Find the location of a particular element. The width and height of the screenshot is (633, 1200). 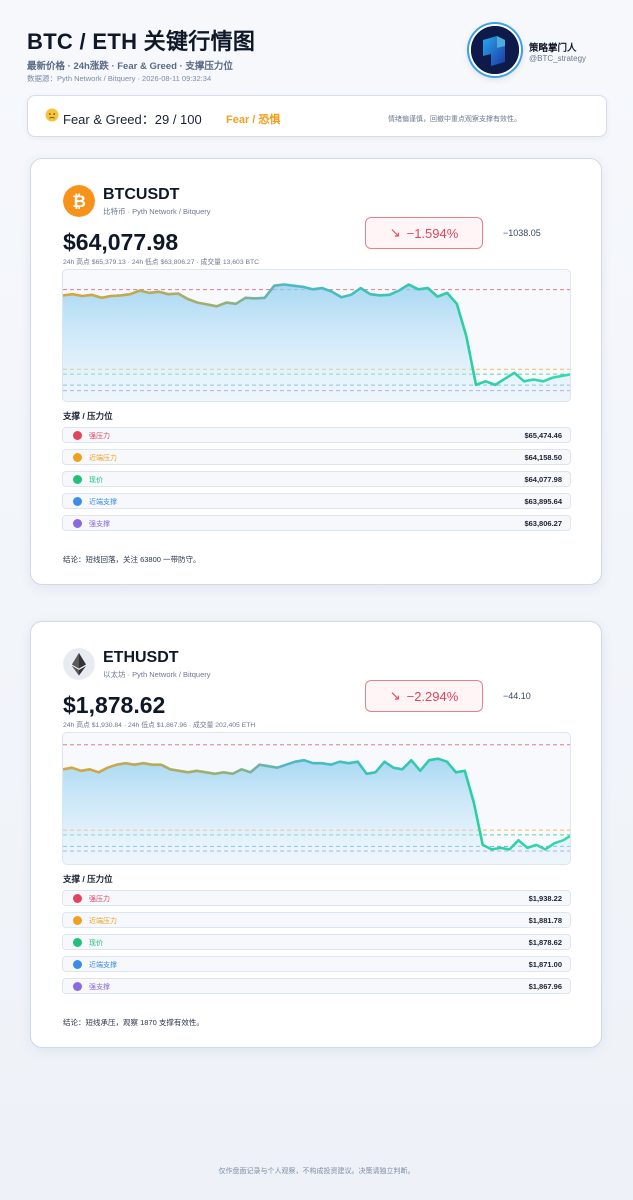

ethereum-icon is located at coordinates (79, 664).